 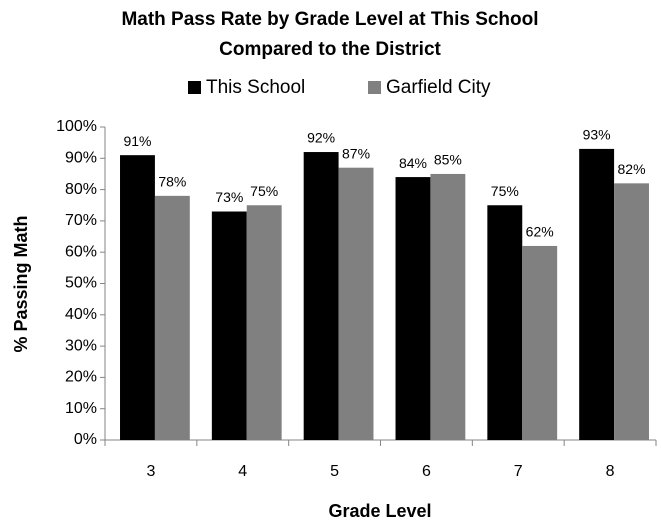 What do you see at coordinates (242, 471) in the screenshot?
I see `x-tick-label: 4` at bounding box center [242, 471].